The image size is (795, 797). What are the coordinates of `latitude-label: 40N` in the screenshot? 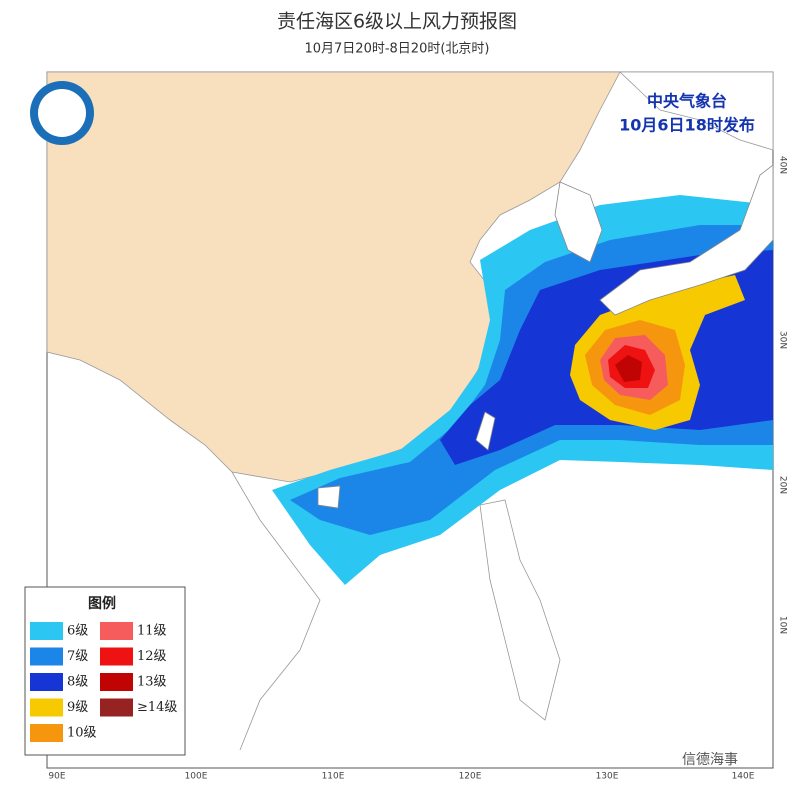 It's located at (783, 165).